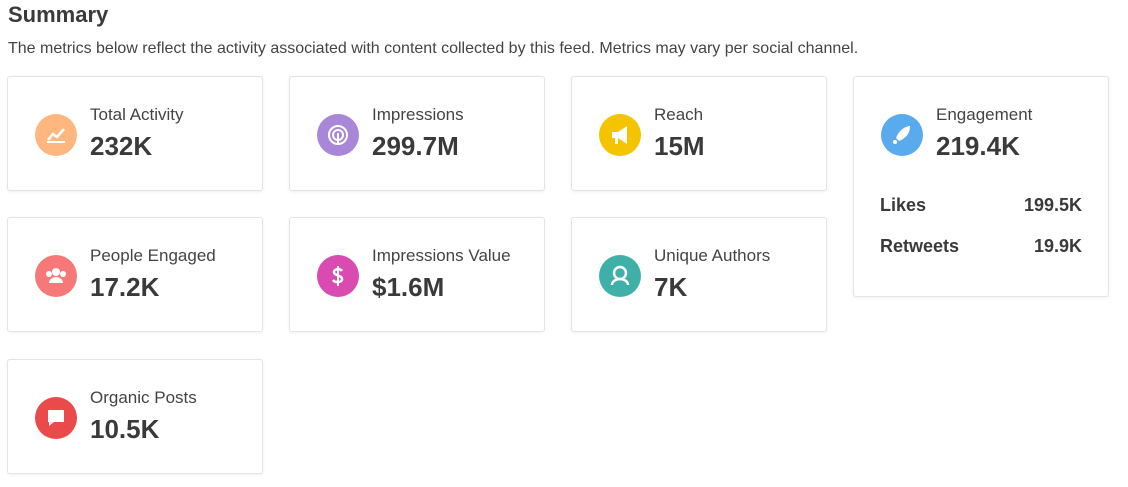  What do you see at coordinates (441, 255) in the screenshot?
I see `metric-label: Impressions Value` at bounding box center [441, 255].